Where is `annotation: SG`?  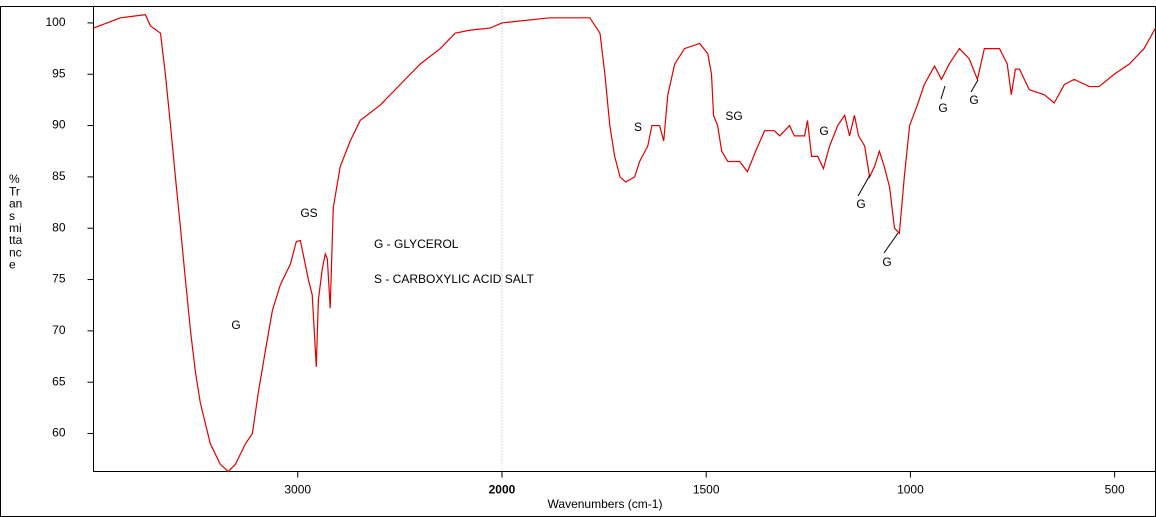 annotation: SG is located at coordinates (733, 116).